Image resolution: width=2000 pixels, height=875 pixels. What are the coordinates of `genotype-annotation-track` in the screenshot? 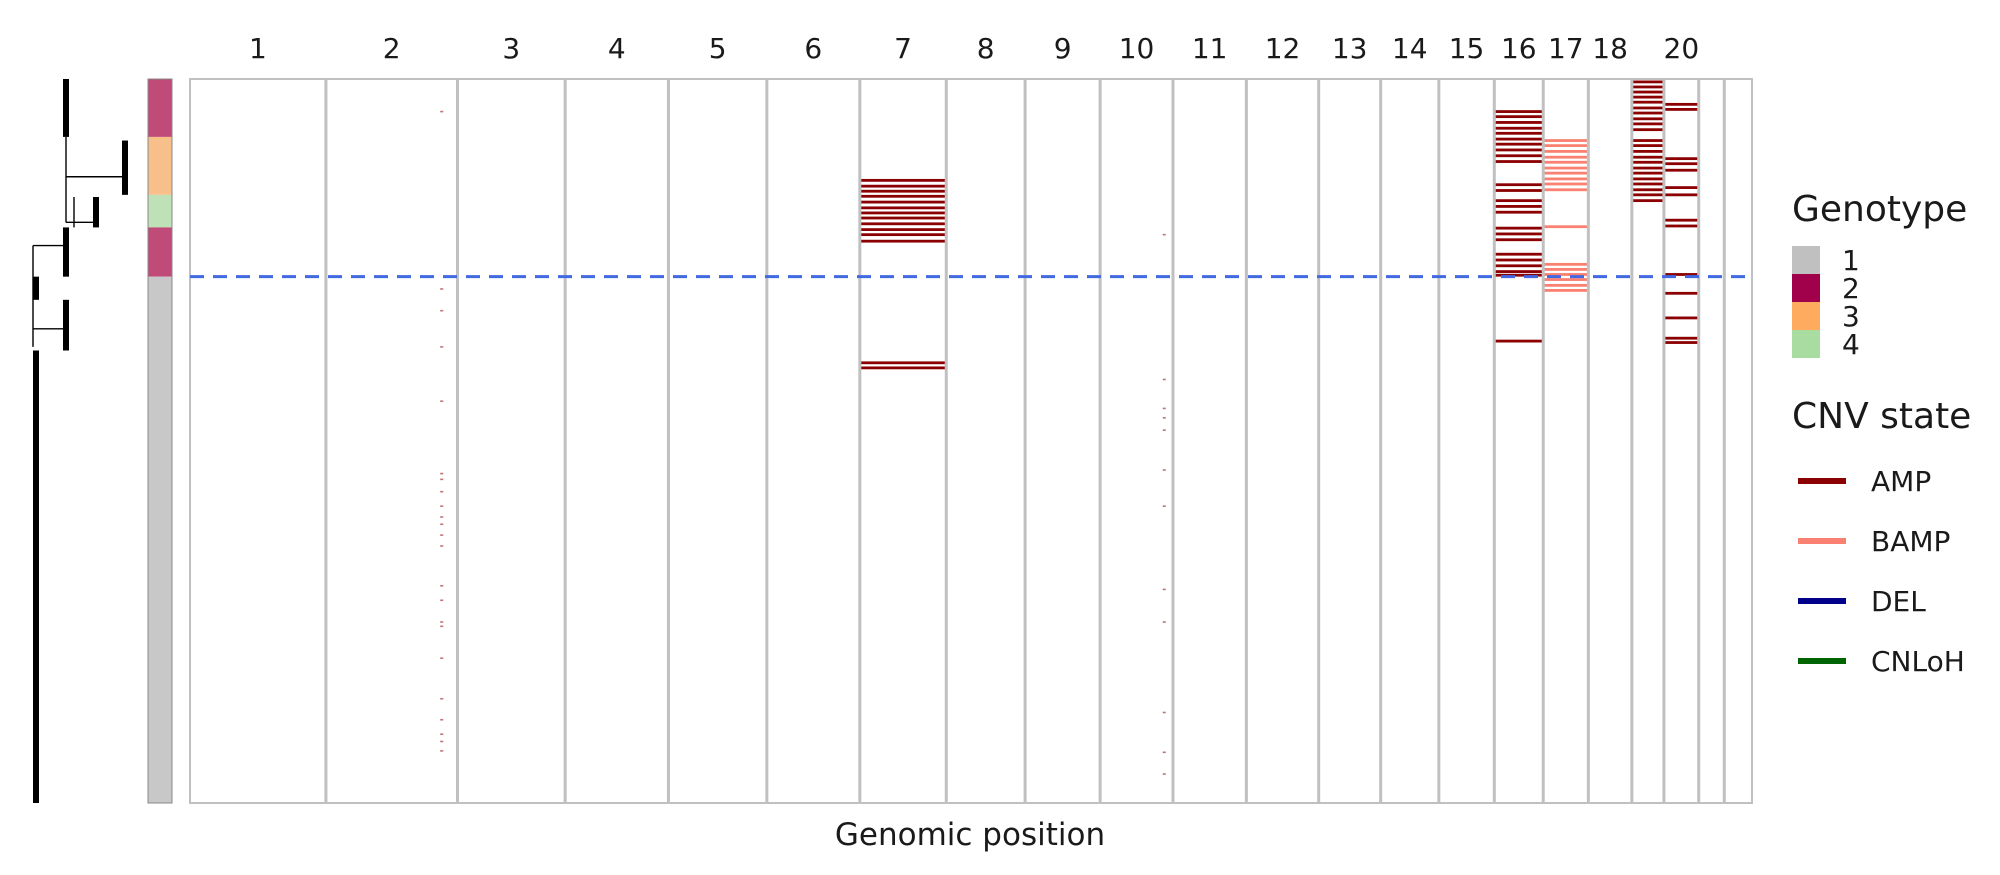 It's located at (160, 441).